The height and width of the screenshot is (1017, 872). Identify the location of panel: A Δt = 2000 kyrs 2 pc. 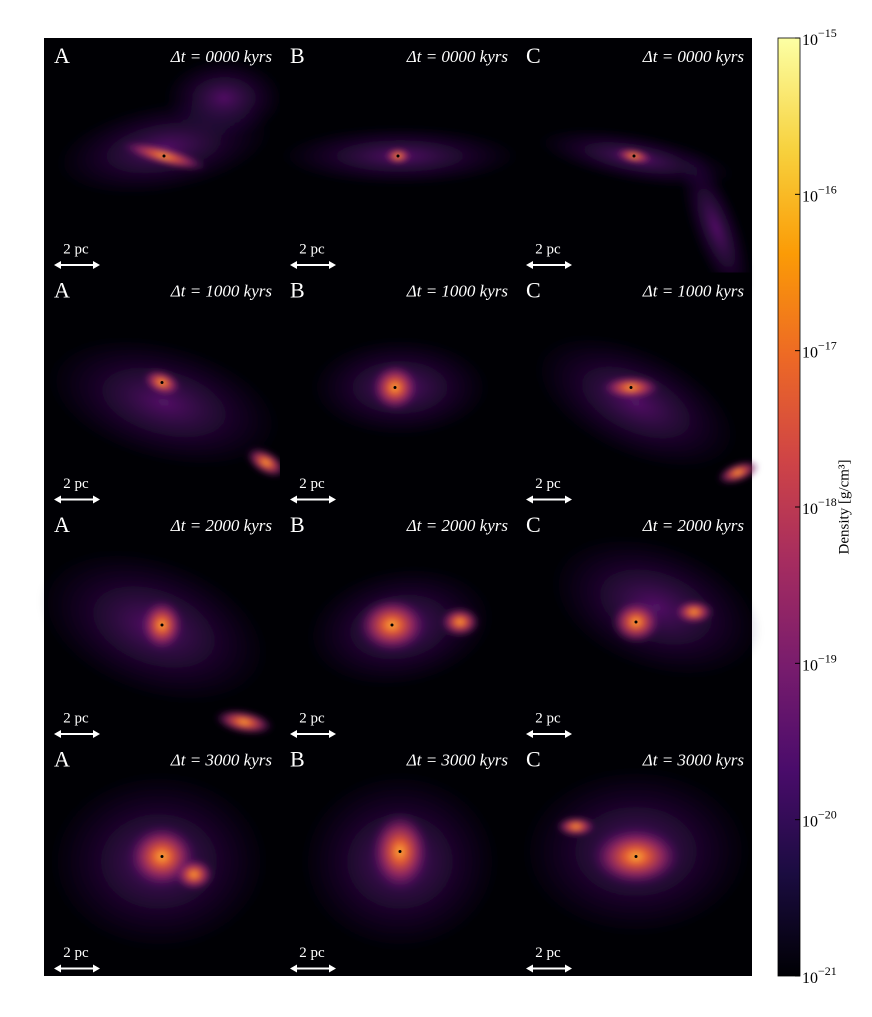
(159, 624).